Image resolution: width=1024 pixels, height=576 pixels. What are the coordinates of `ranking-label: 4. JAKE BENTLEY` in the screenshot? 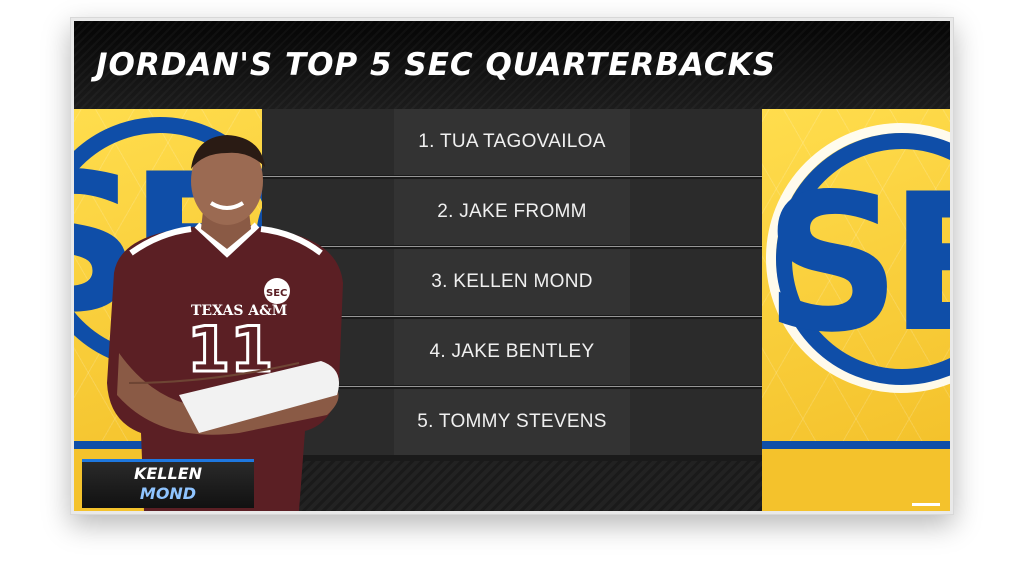 It's located at (512, 352).